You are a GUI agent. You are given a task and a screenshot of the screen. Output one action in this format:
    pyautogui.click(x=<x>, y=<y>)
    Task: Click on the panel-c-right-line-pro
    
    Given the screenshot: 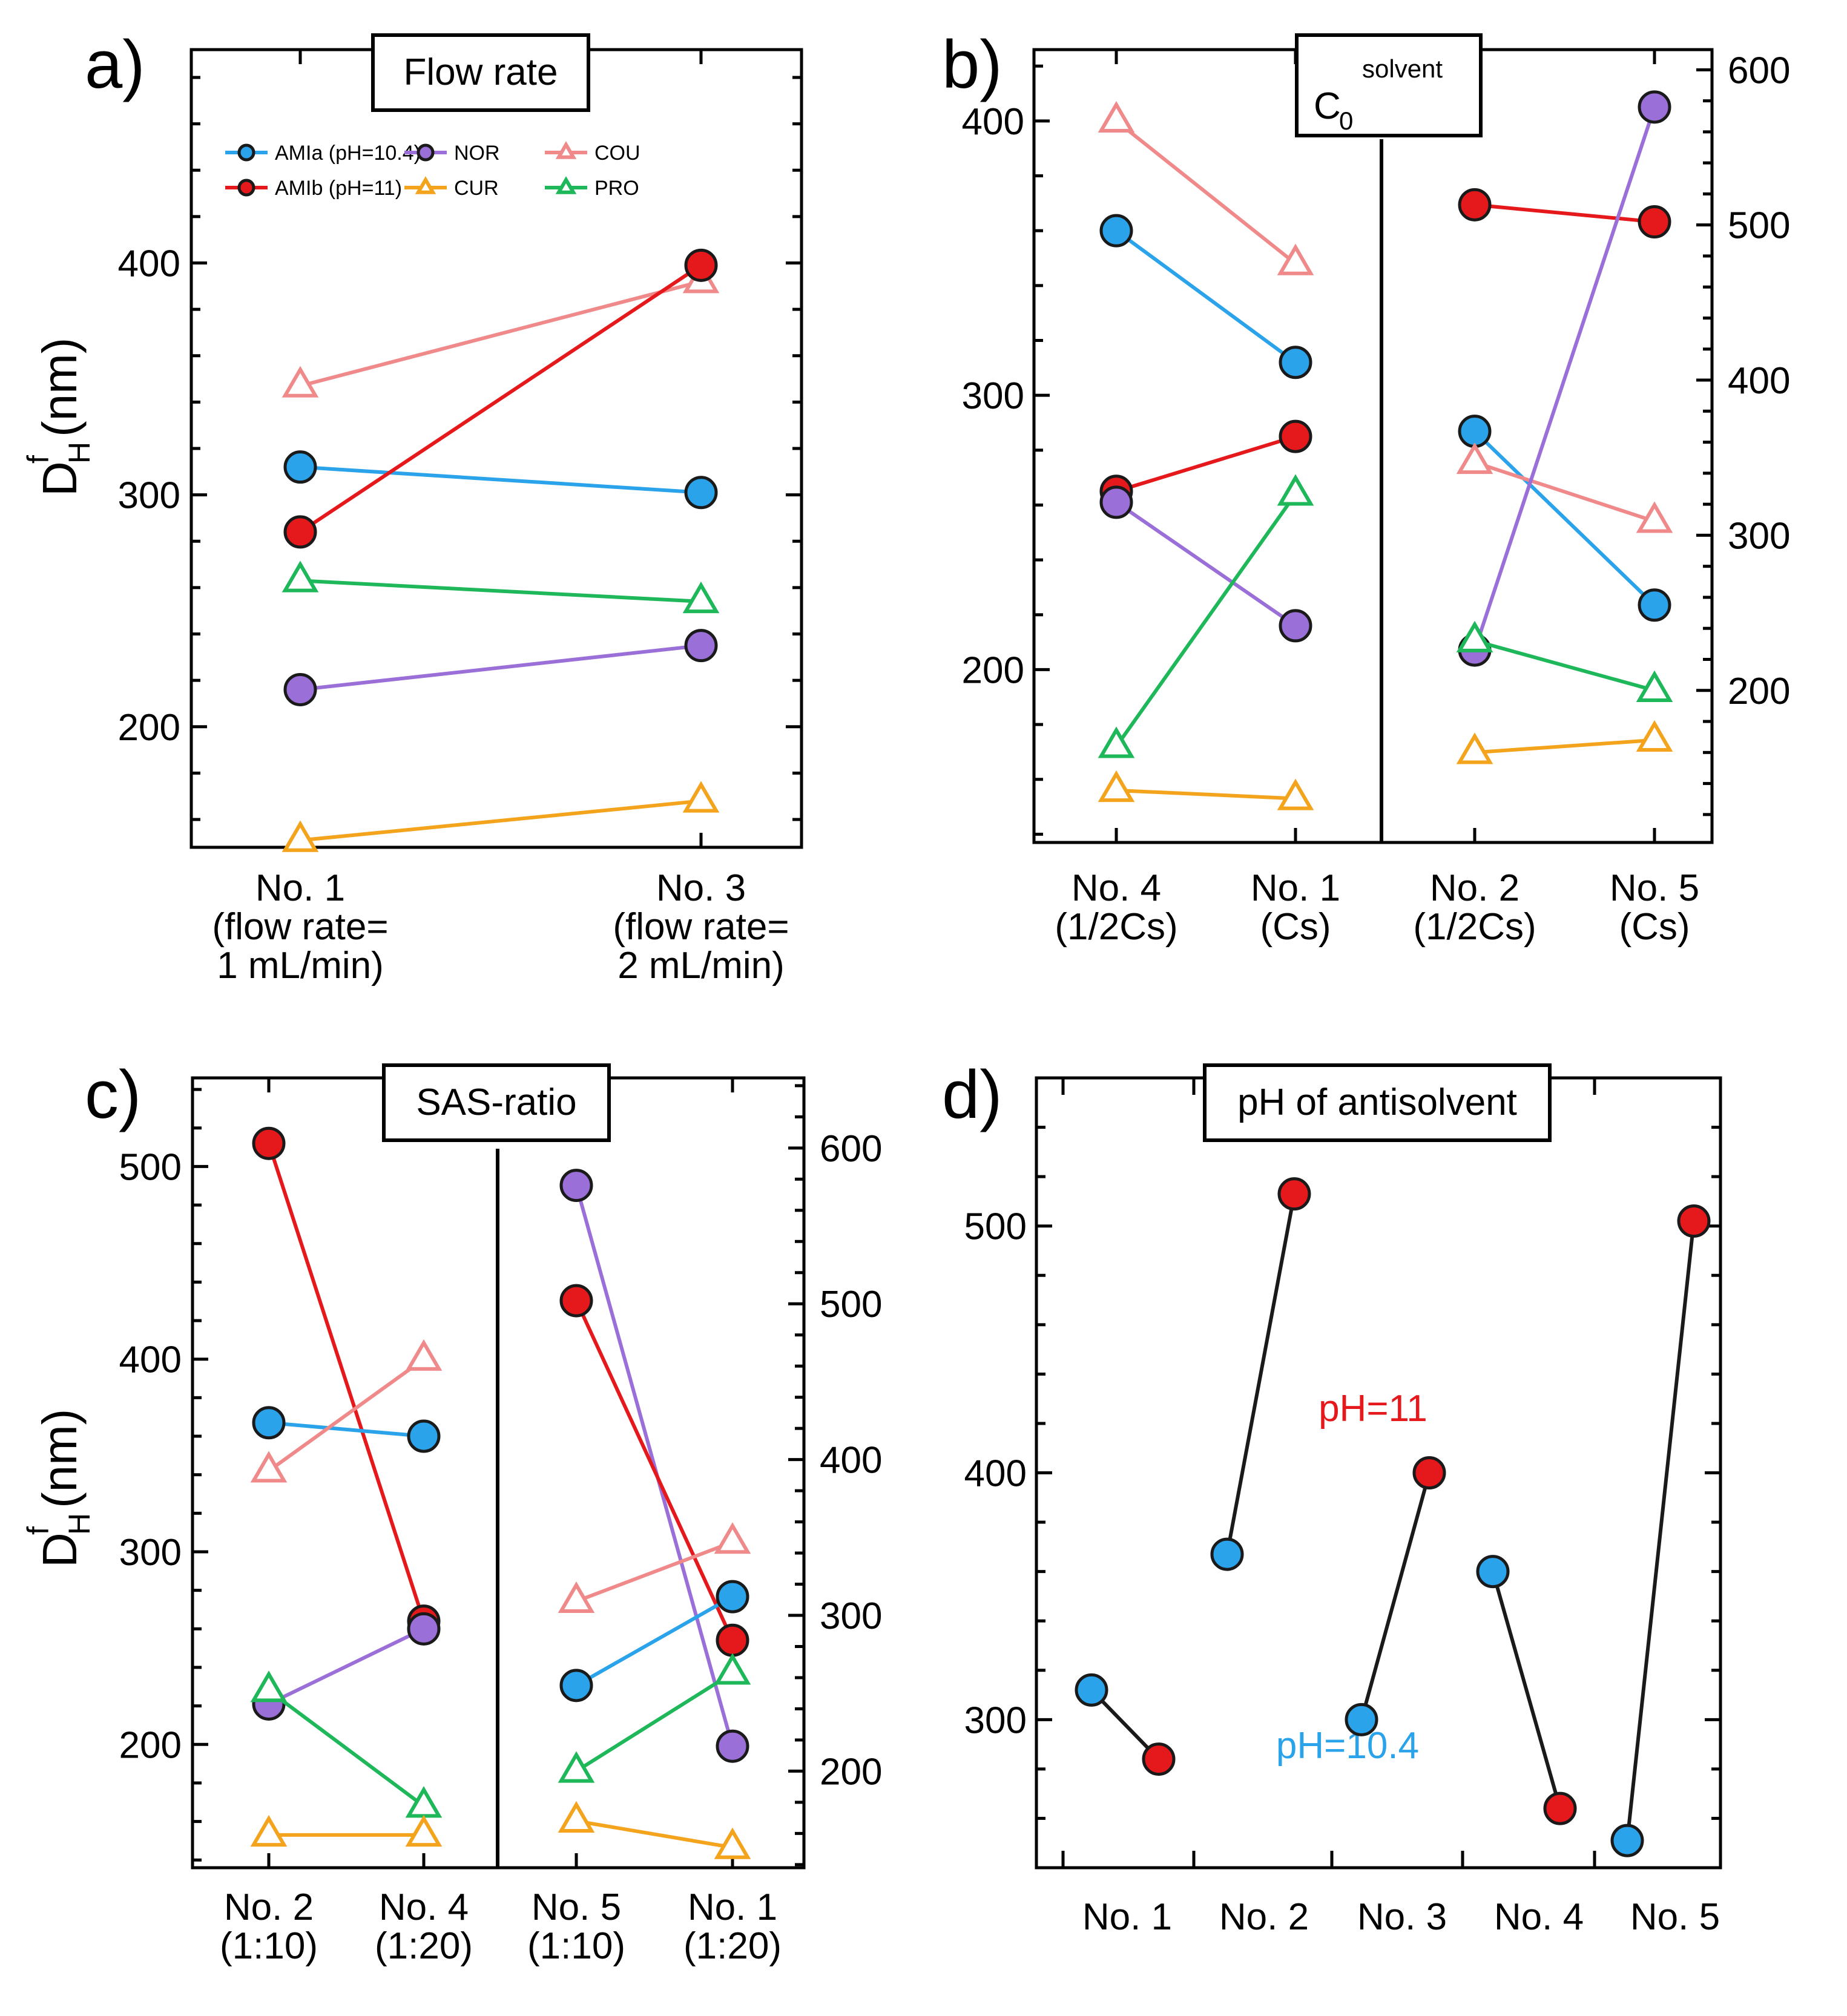 What is the action you would take?
    pyautogui.click(x=655, y=1722)
    